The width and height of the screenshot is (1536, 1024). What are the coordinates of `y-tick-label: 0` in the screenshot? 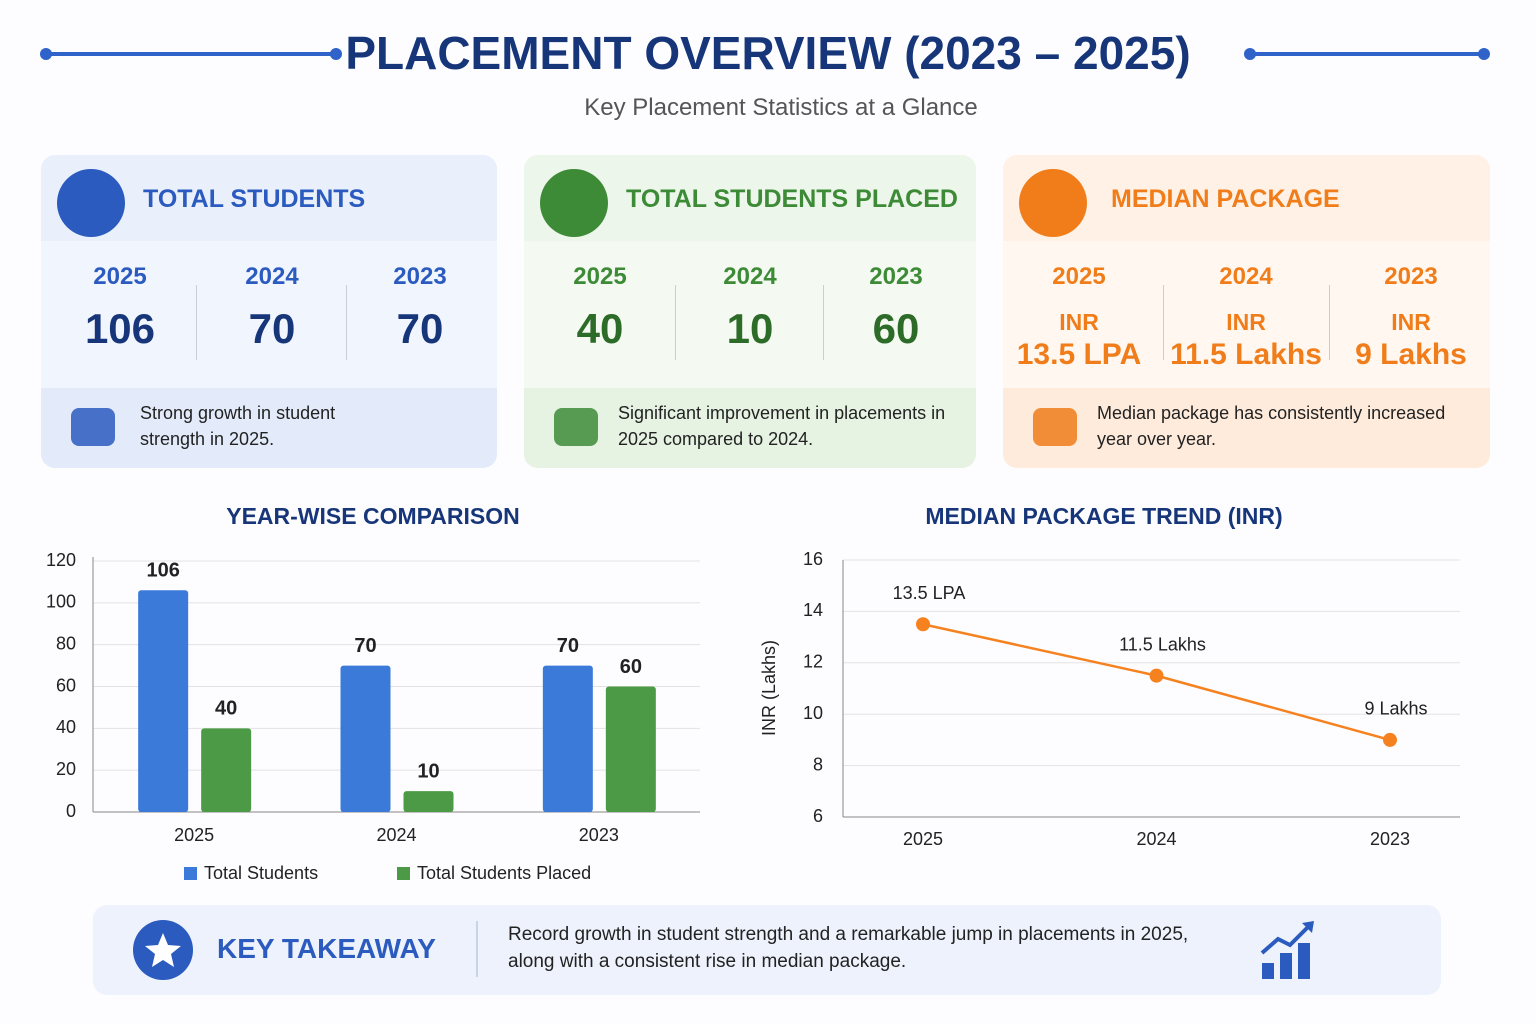 It's located at (71, 811).